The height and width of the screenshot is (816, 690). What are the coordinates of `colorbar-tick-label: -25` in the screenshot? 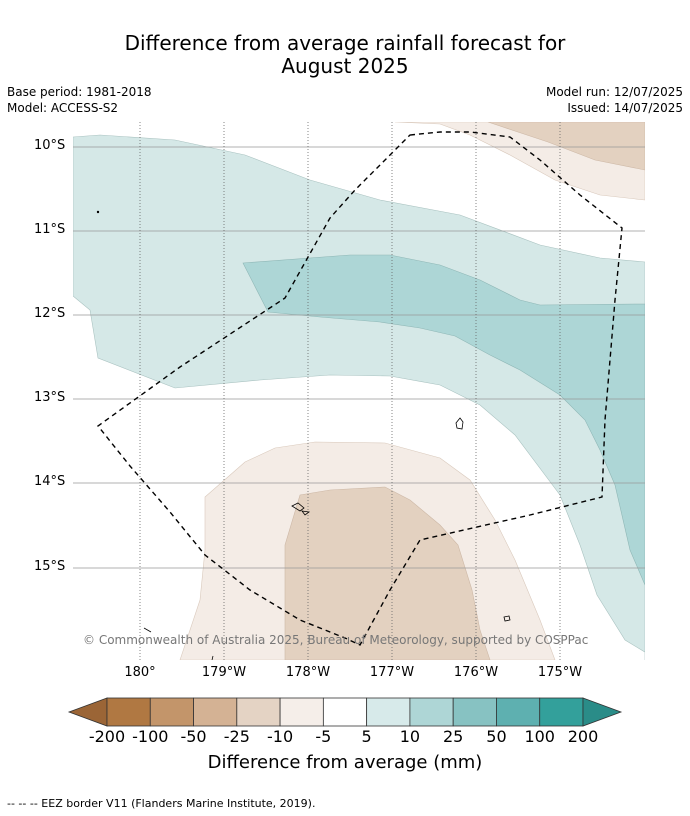 It's located at (236, 736).